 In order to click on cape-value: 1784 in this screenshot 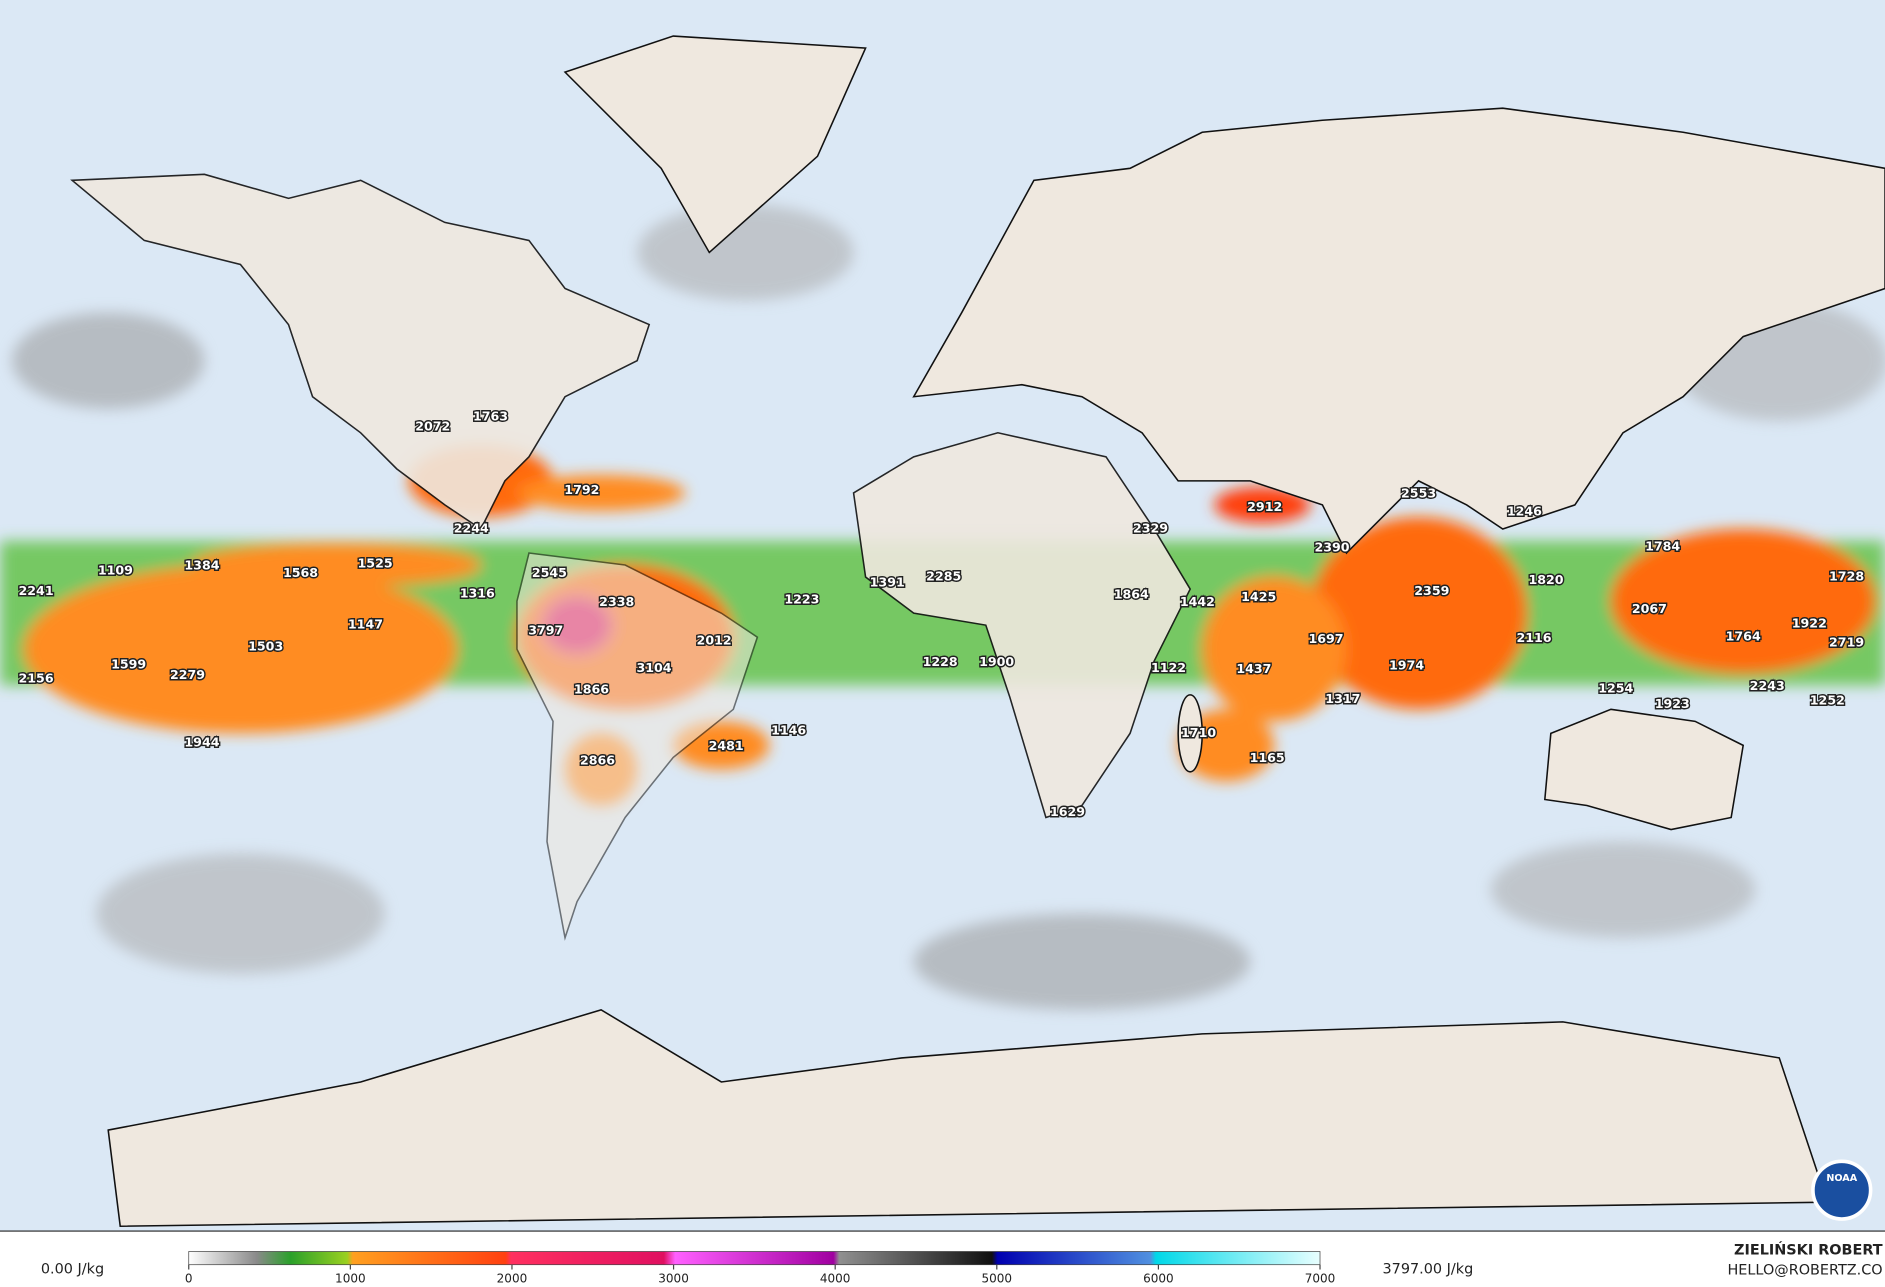, I will do `click(1662, 546)`.